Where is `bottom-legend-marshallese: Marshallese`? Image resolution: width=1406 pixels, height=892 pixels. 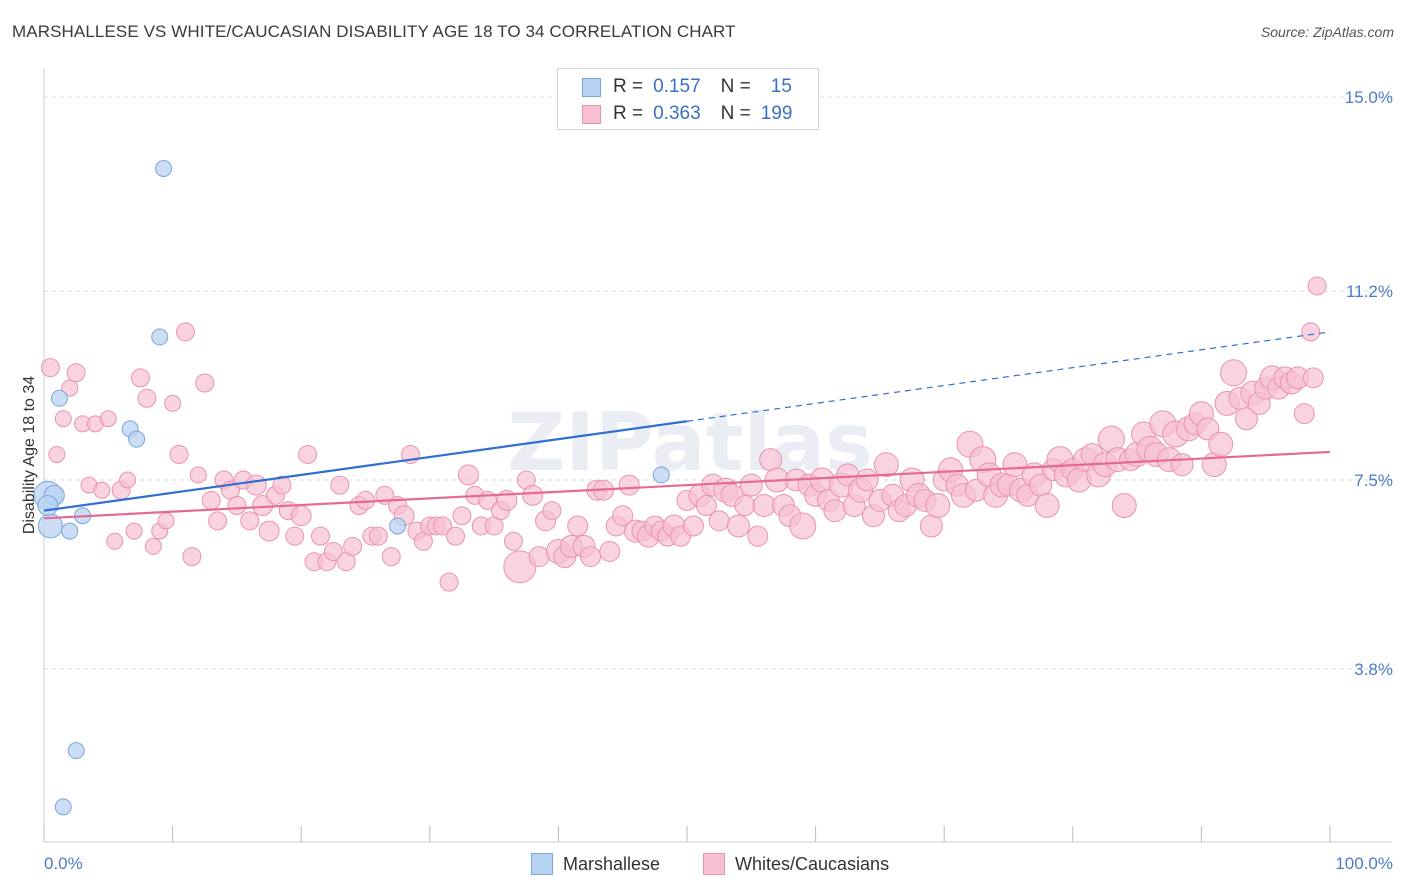
bottom-legend-marshallese: Marshallese is located at coordinates (595, 864).